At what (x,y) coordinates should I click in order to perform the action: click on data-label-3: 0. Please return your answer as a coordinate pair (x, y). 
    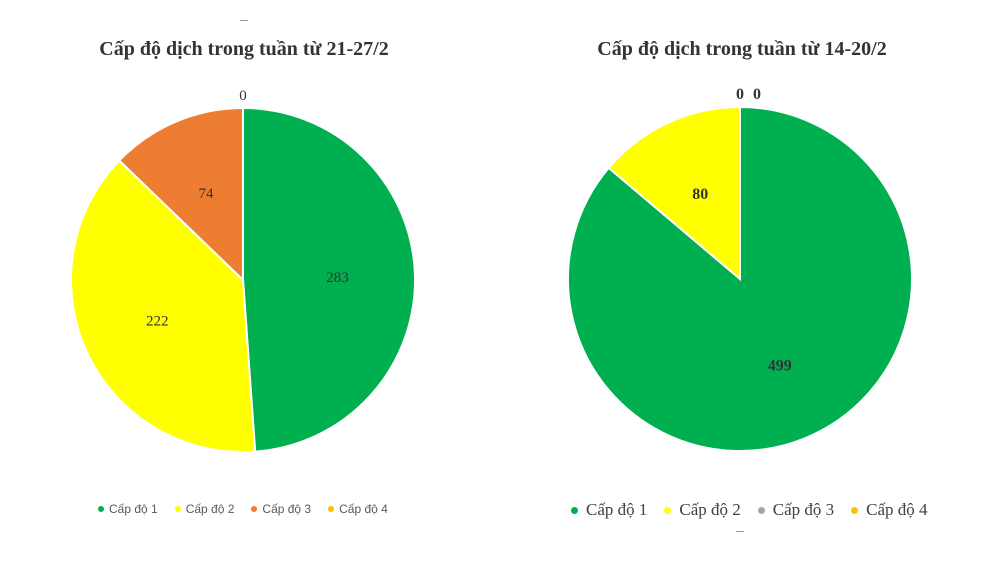
    Looking at the image, I should click on (740, 94).